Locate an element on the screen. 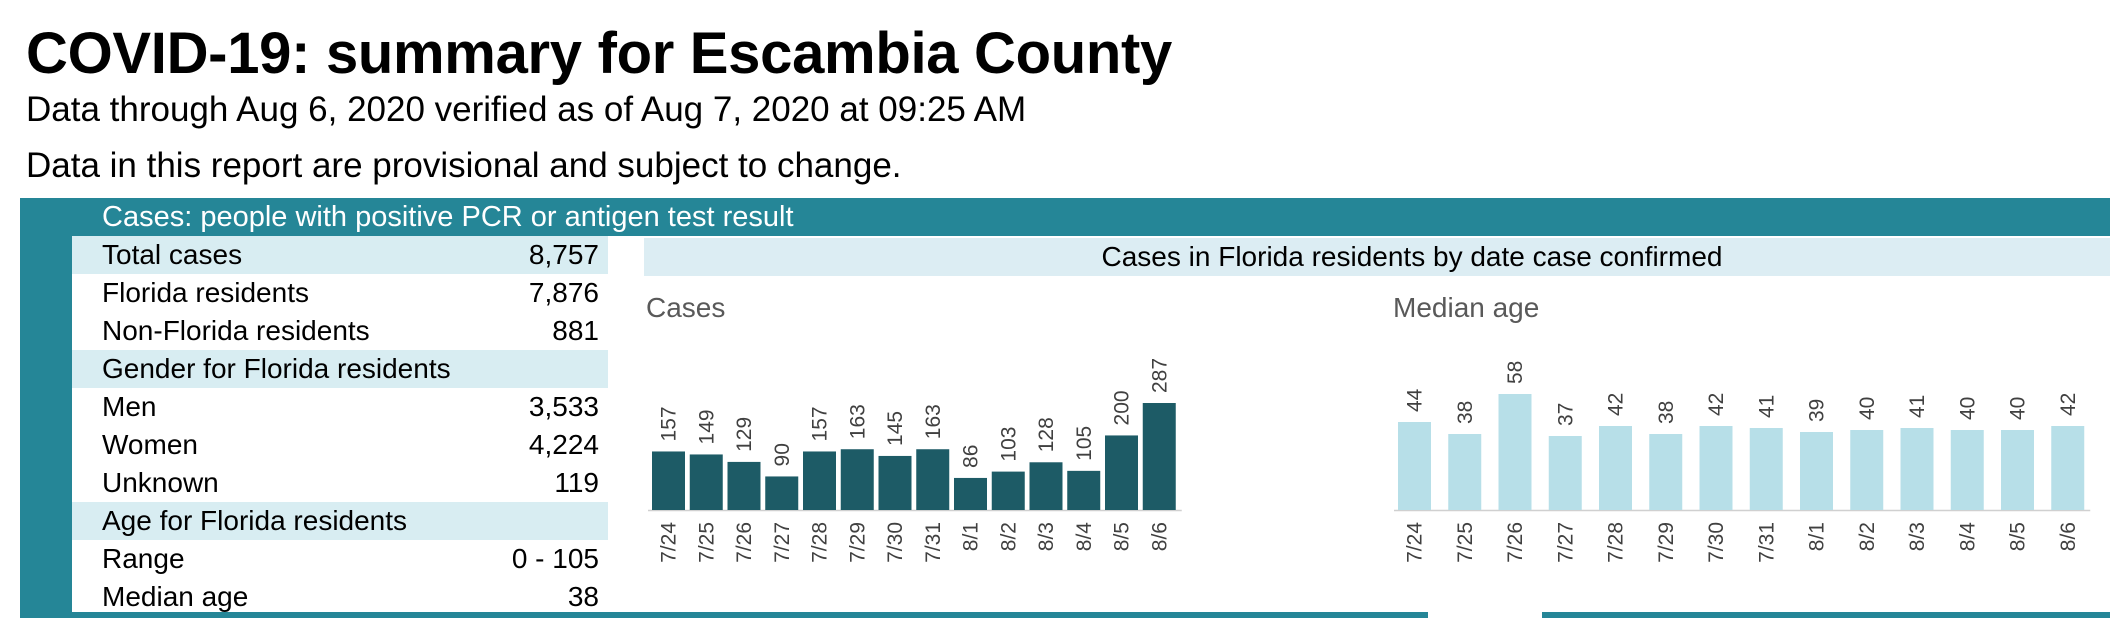 The height and width of the screenshot is (618, 2110). bottom-rule-right is located at coordinates (1826, 615).